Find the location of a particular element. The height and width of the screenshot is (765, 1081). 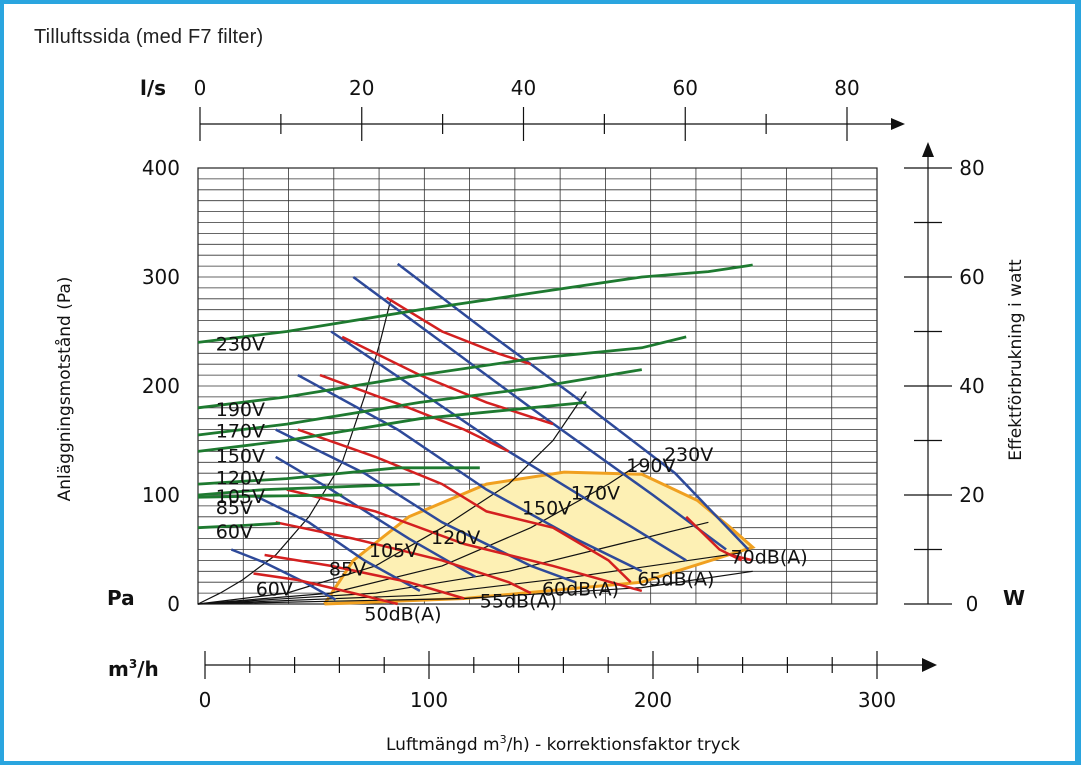

power-label-170v: 170V is located at coordinates (240, 432).